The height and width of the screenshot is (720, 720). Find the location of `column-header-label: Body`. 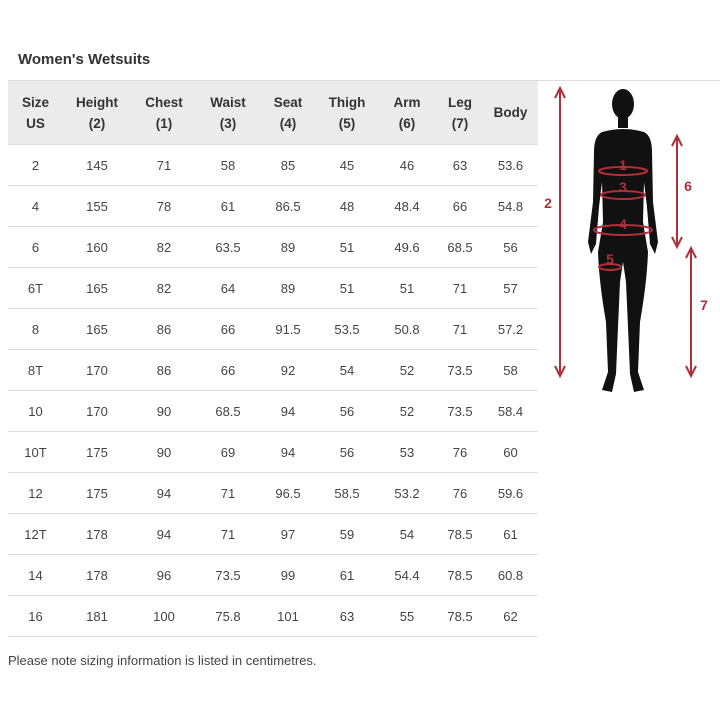

column-header-label: Body is located at coordinates (510, 112).